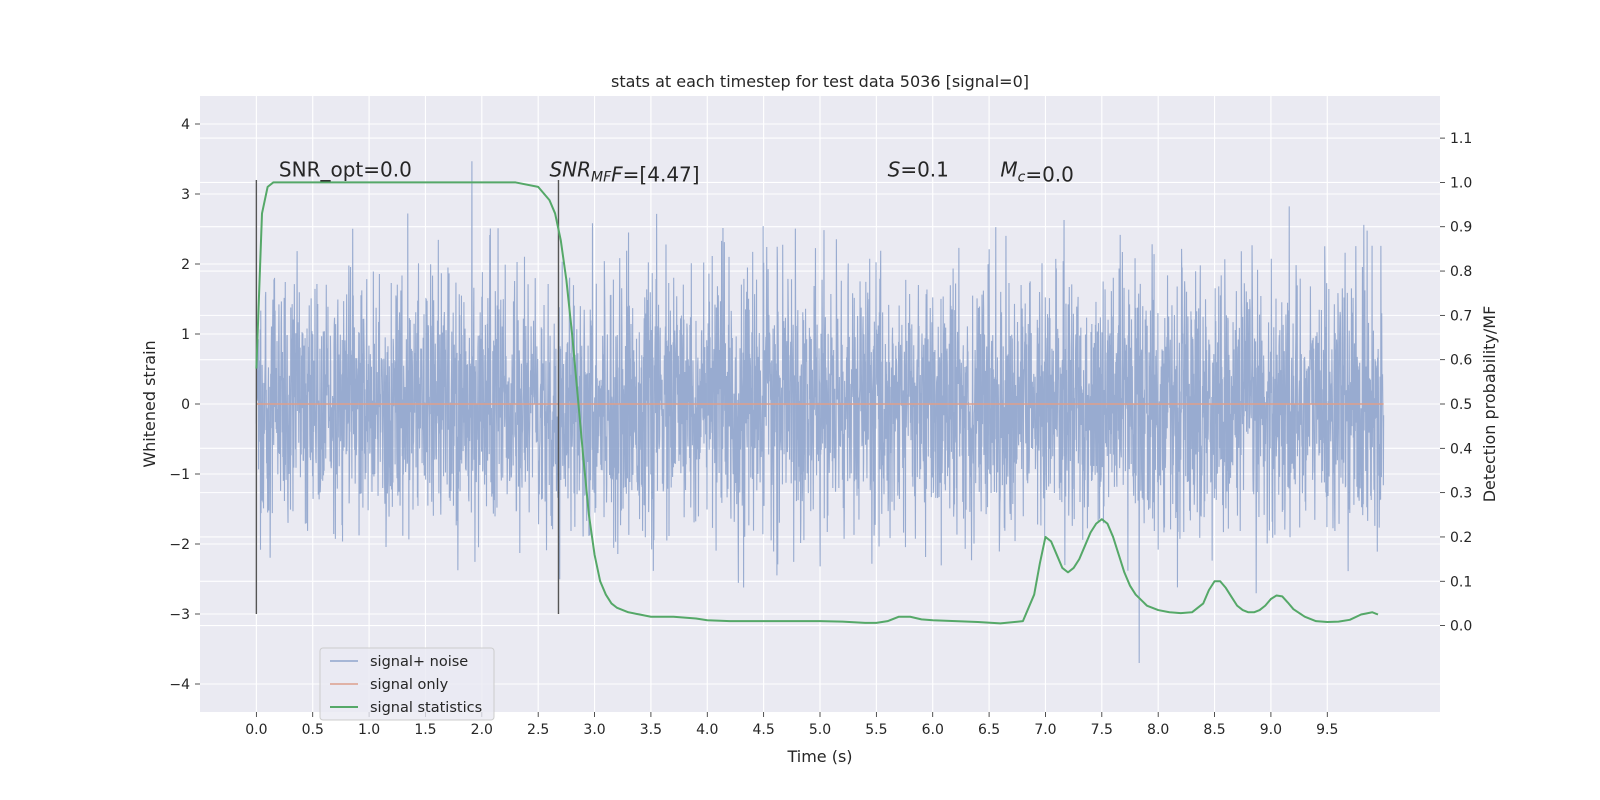 This screenshot has height=800, width=1600. What do you see at coordinates (1022, 178) in the screenshot?
I see `annotation-part: c` at bounding box center [1022, 178].